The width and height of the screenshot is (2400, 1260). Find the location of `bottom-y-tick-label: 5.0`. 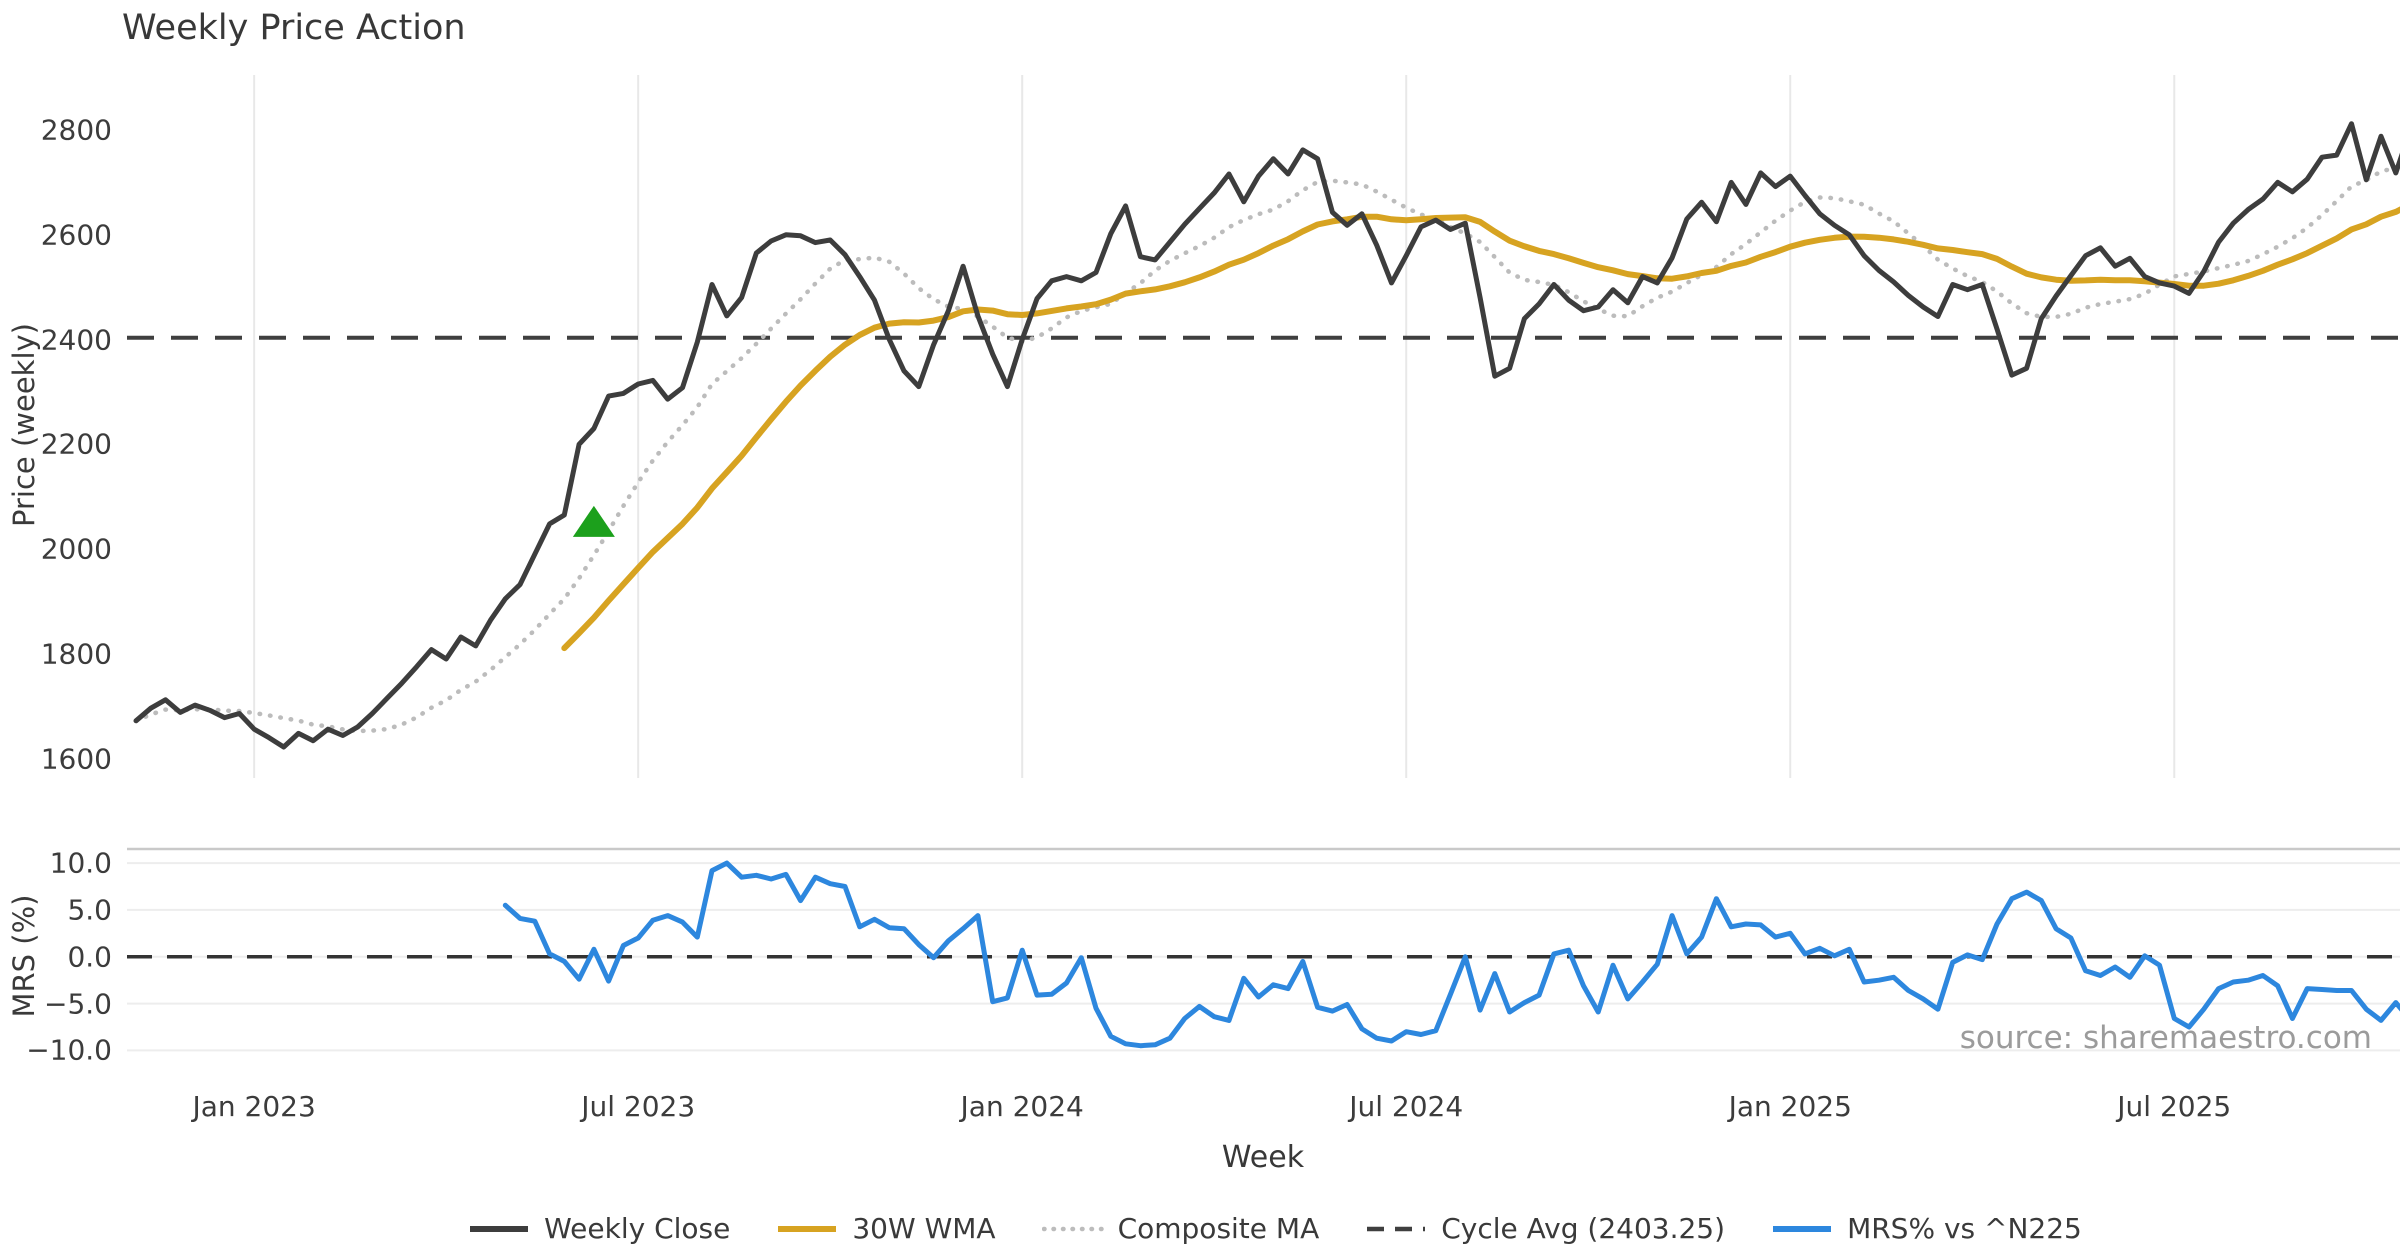

bottom-y-tick-label: 5.0 is located at coordinates (89, 910).